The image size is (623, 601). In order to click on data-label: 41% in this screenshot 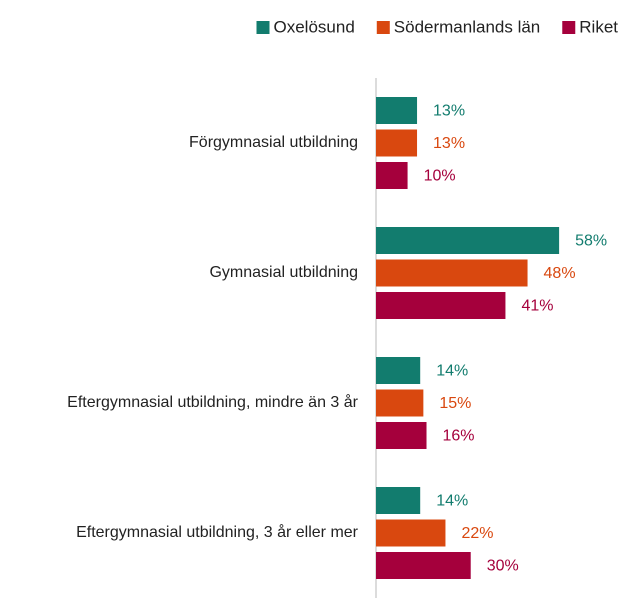, I will do `click(537, 306)`.